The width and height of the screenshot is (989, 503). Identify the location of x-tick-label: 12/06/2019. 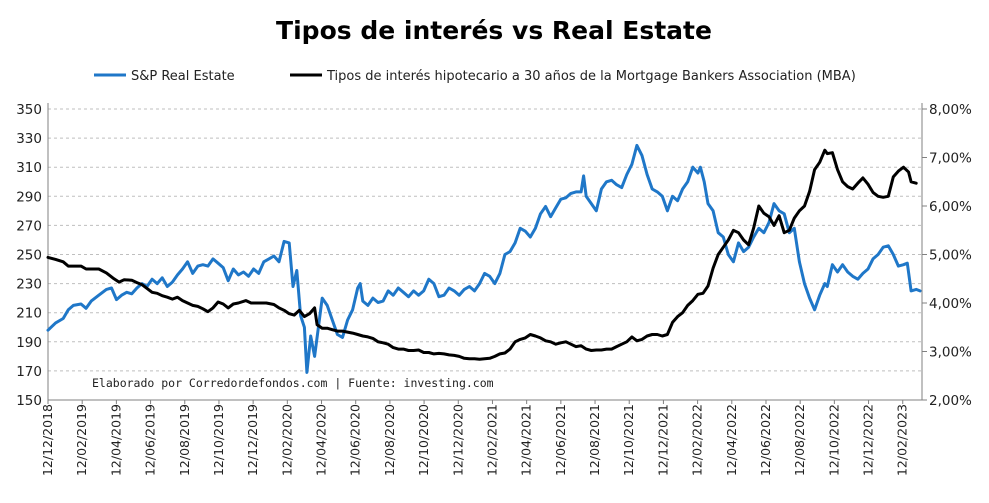
(150, 440).